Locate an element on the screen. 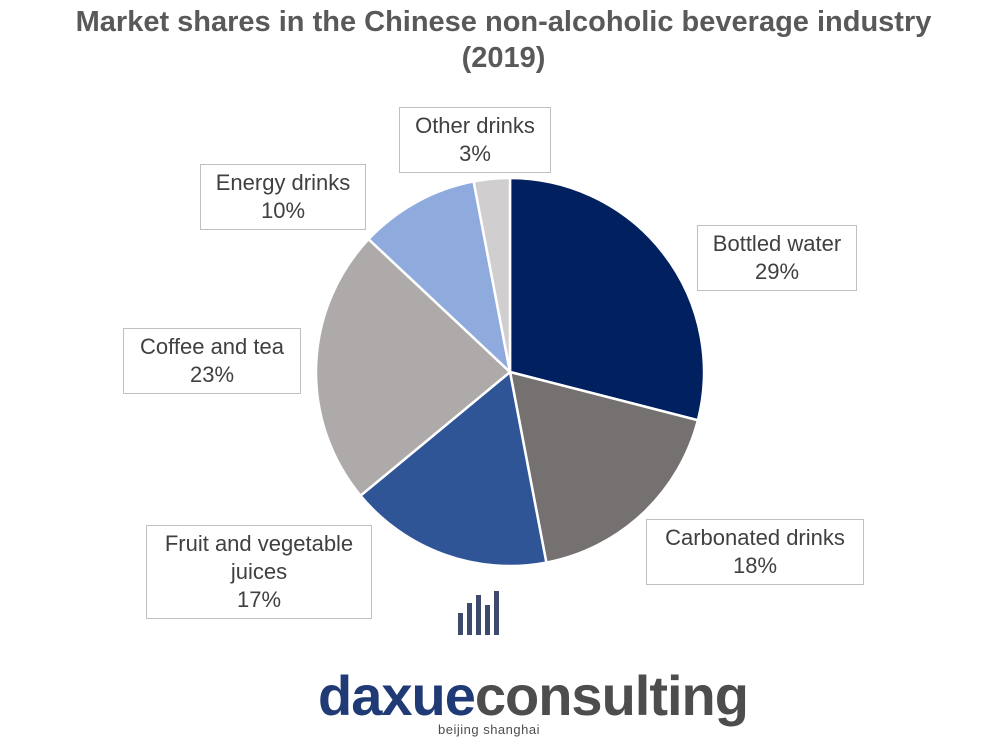  slice-label-category: Energy drinks is located at coordinates (283, 182).